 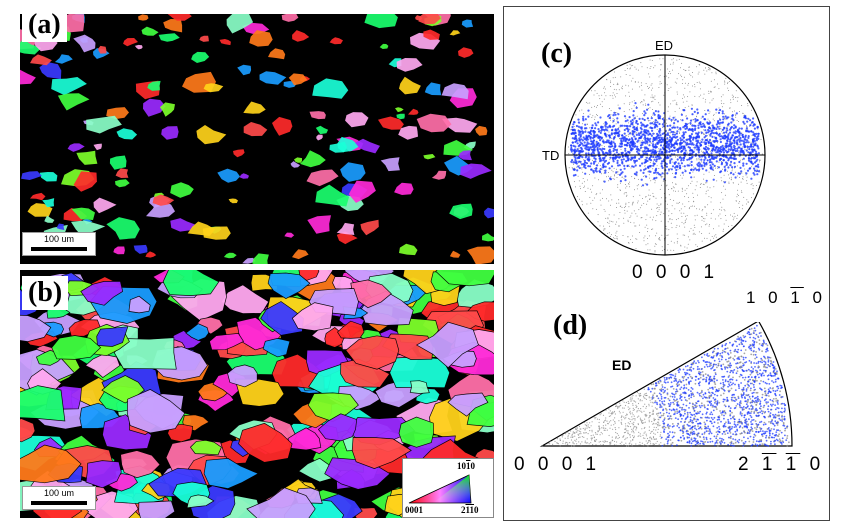 What do you see at coordinates (666, 384) in the screenshot?
I see `ipf-sector` at bounding box center [666, 384].